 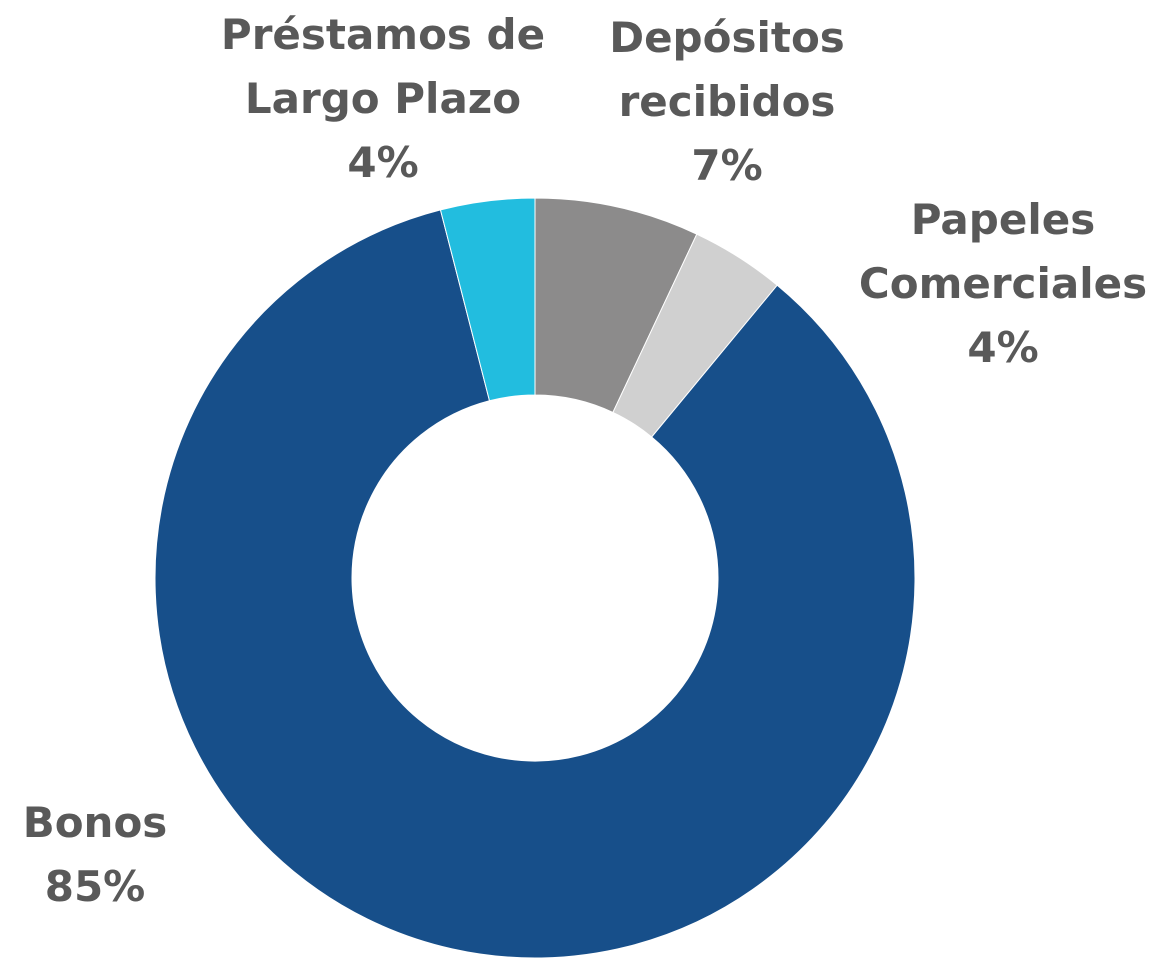 What do you see at coordinates (95, 822) in the screenshot?
I see `category-label: Bonos` at bounding box center [95, 822].